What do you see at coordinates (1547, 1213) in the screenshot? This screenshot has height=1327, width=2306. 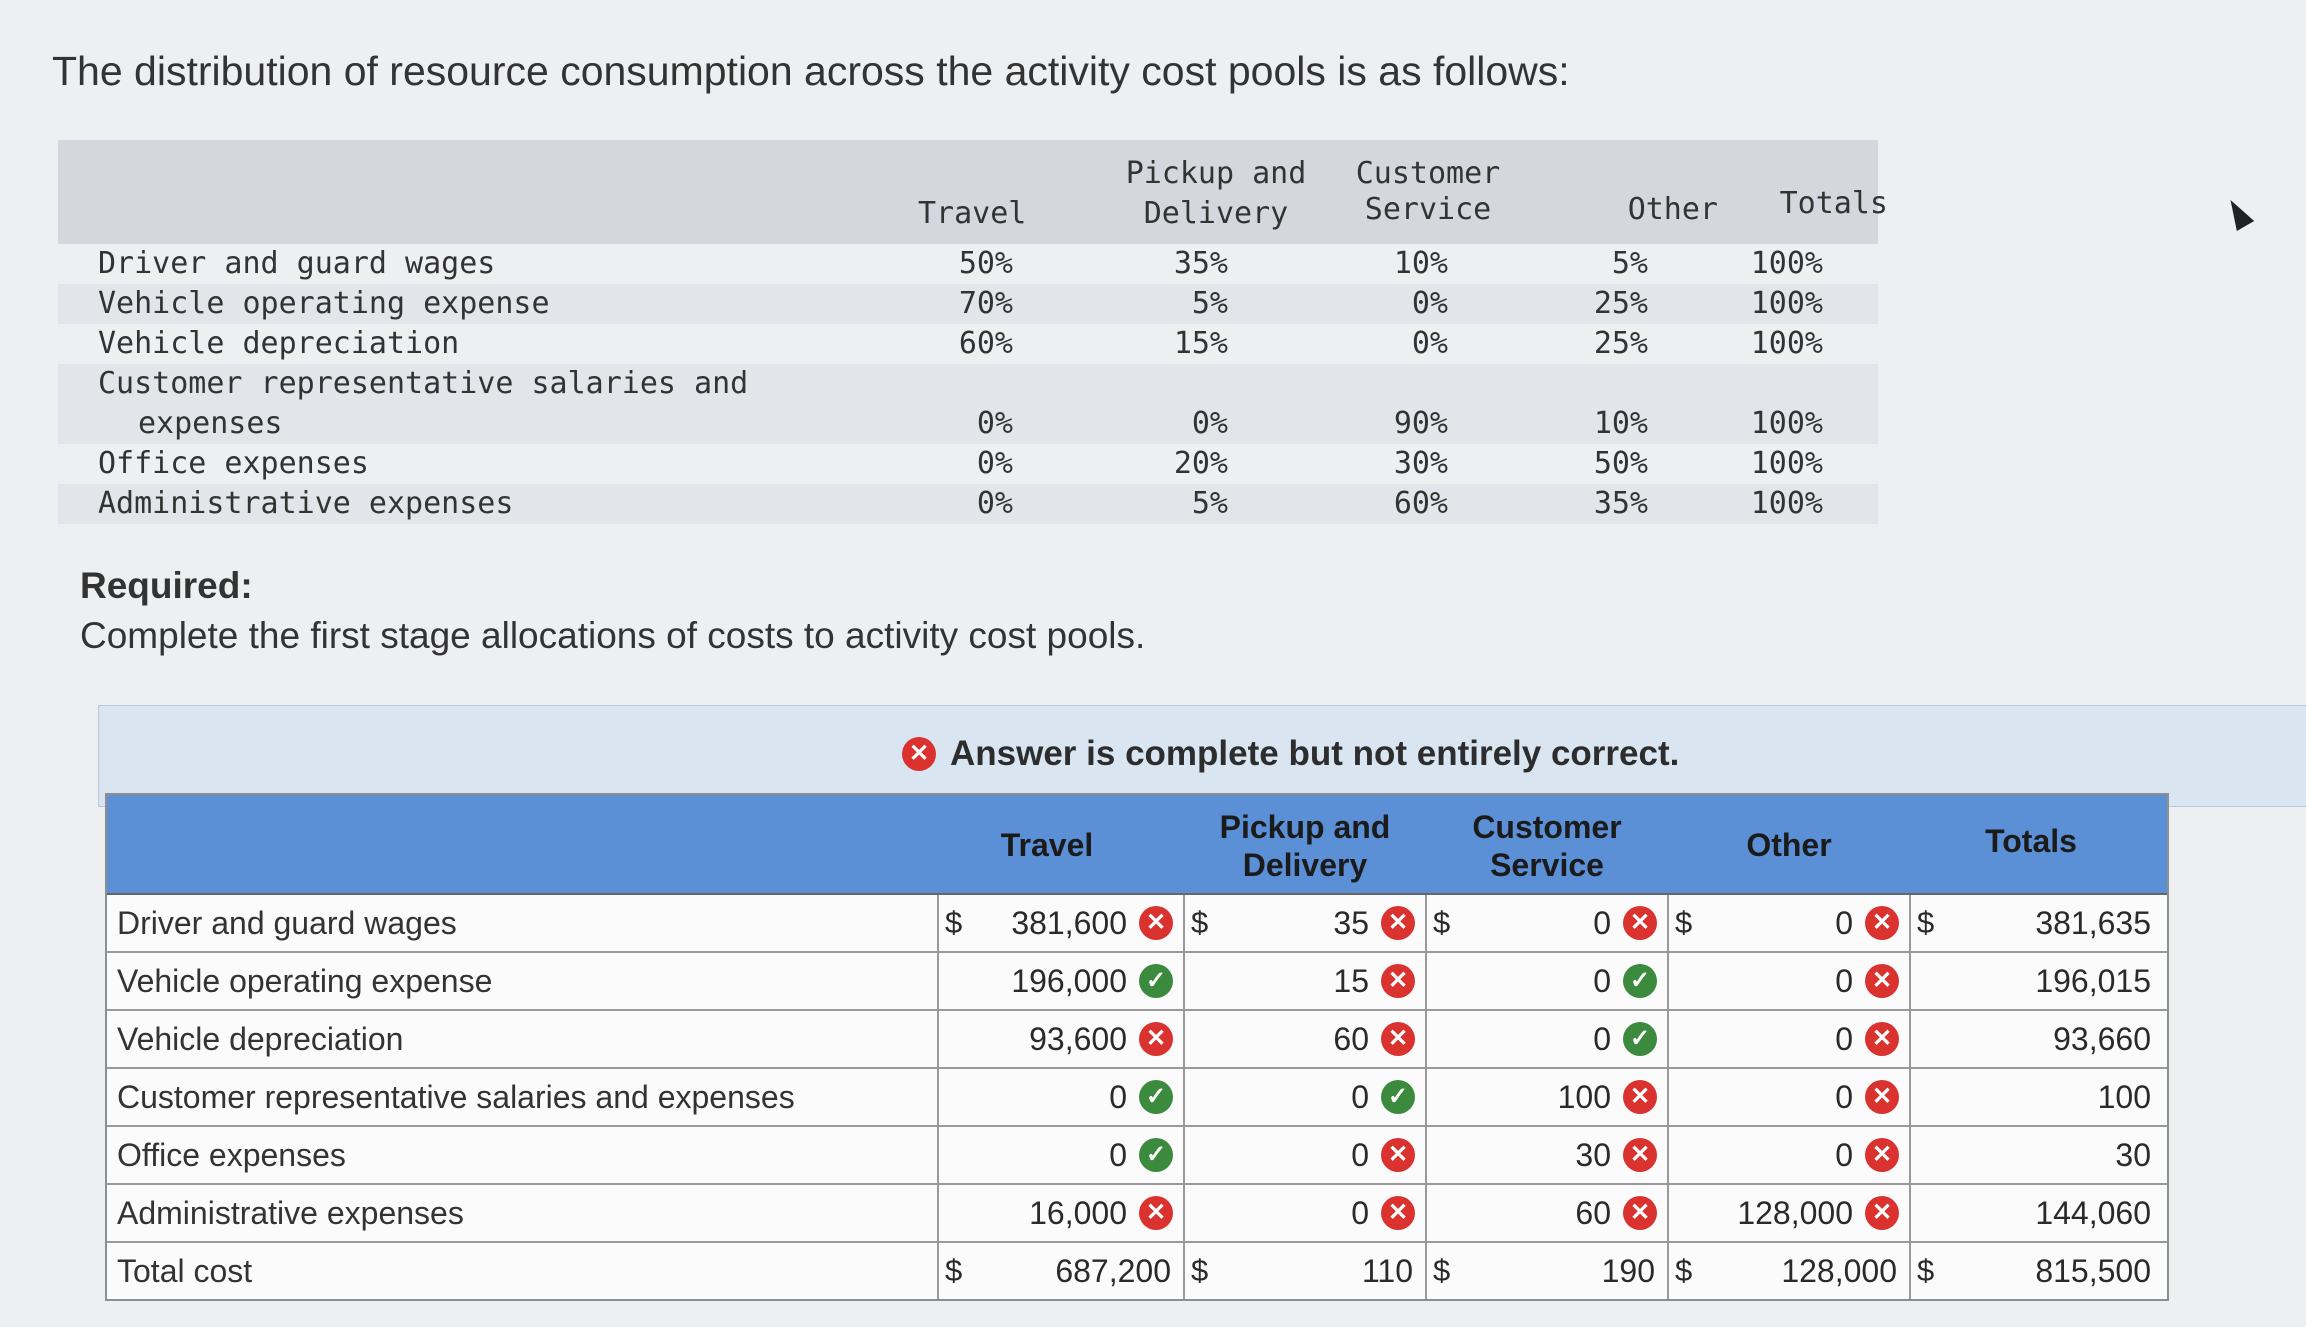 I see `answer-cell-customer: 60 ✕` at bounding box center [1547, 1213].